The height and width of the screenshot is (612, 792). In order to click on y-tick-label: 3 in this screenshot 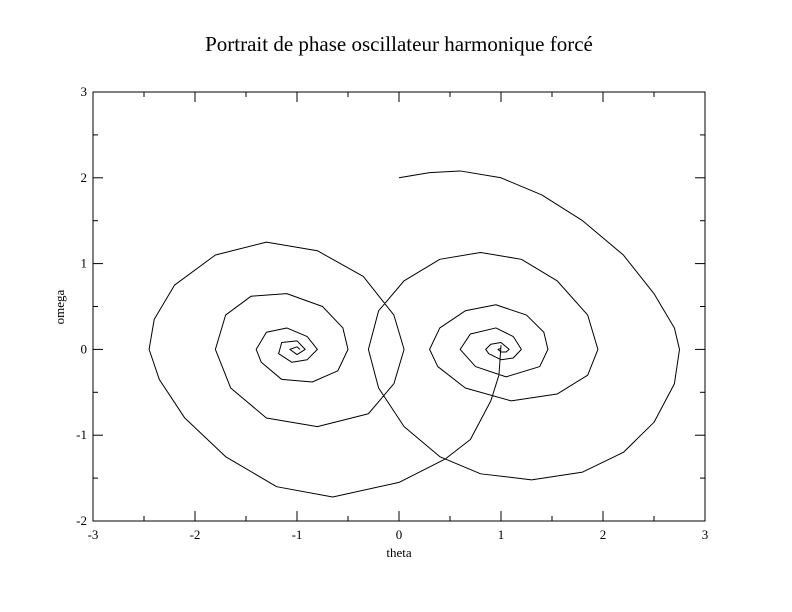, I will do `click(84, 91)`.